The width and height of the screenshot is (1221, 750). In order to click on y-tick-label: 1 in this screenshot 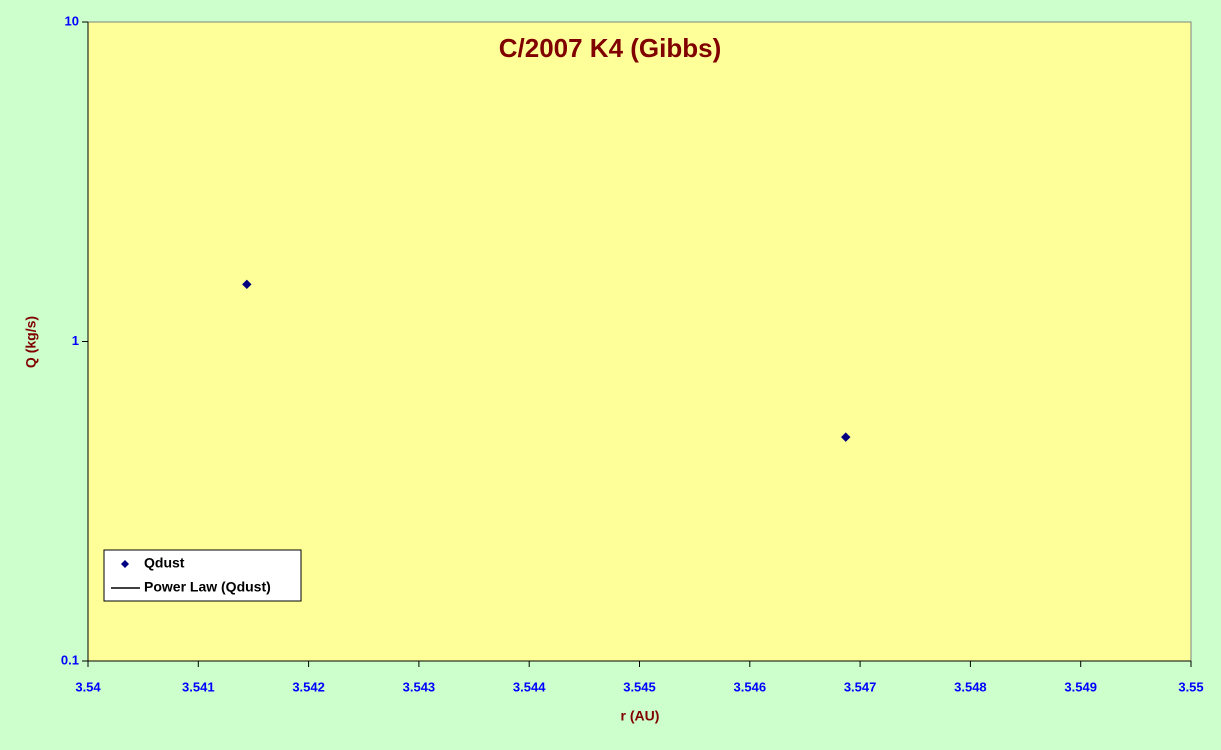, I will do `click(75, 340)`.